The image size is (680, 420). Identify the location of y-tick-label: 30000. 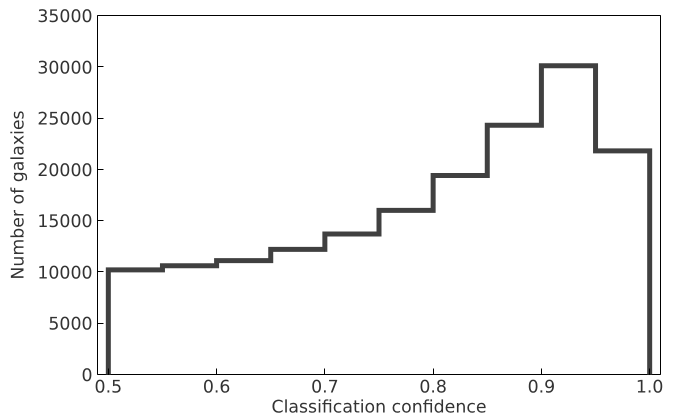
(64, 68).